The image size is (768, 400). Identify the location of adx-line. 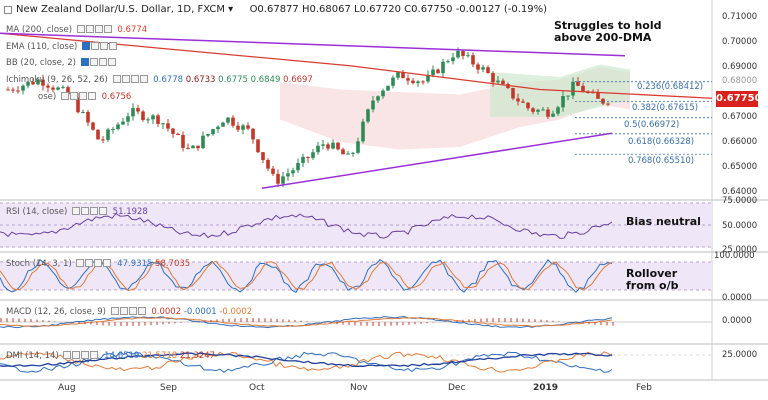
(306, 360).